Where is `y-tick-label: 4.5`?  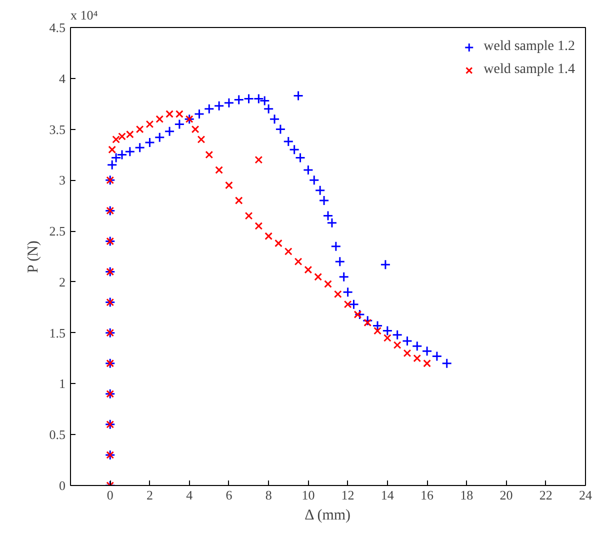 y-tick-label: 4.5 is located at coordinates (57, 27).